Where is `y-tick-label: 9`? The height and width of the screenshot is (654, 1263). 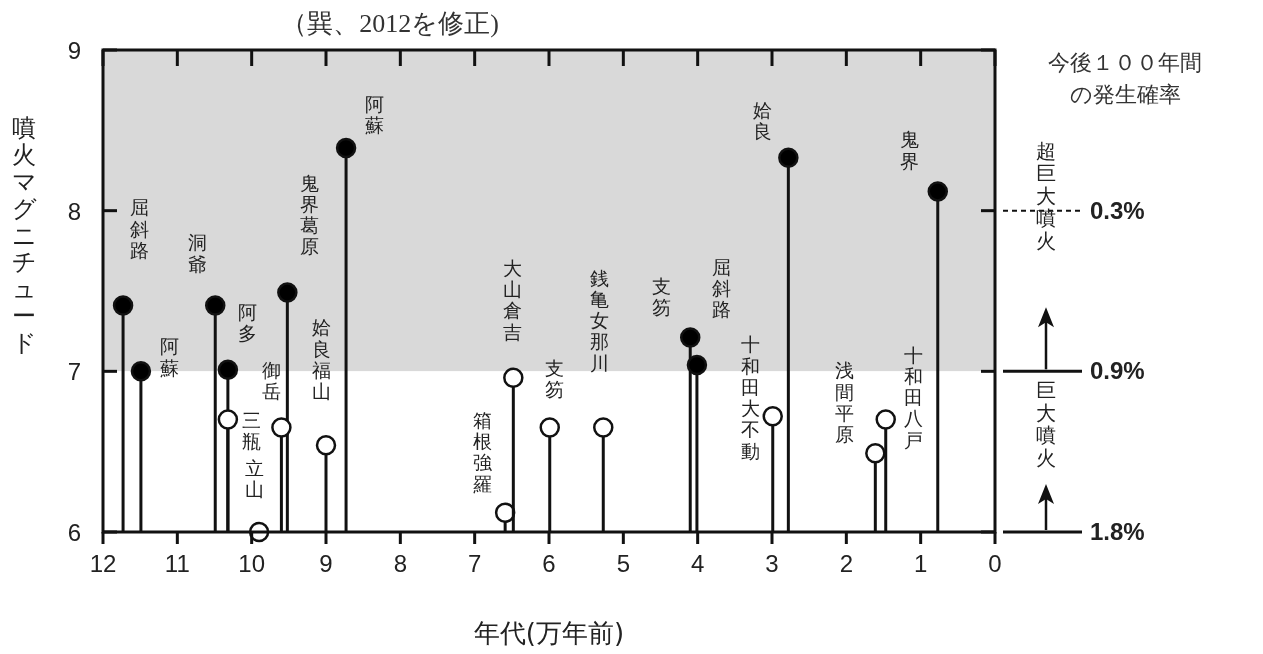 y-tick-label: 9 is located at coordinates (74, 50).